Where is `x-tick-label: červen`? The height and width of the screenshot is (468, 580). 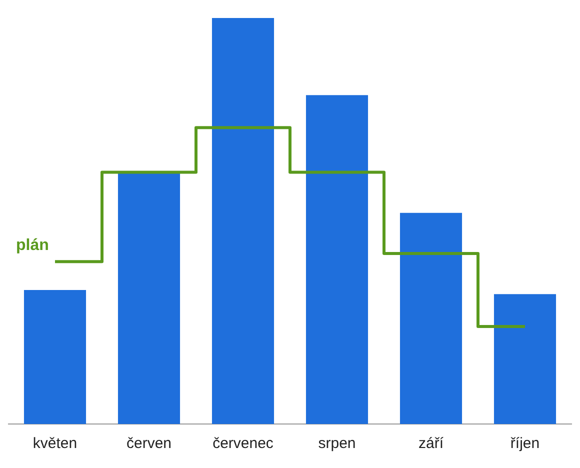
x-tick-label: červen is located at coordinates (149, 443).